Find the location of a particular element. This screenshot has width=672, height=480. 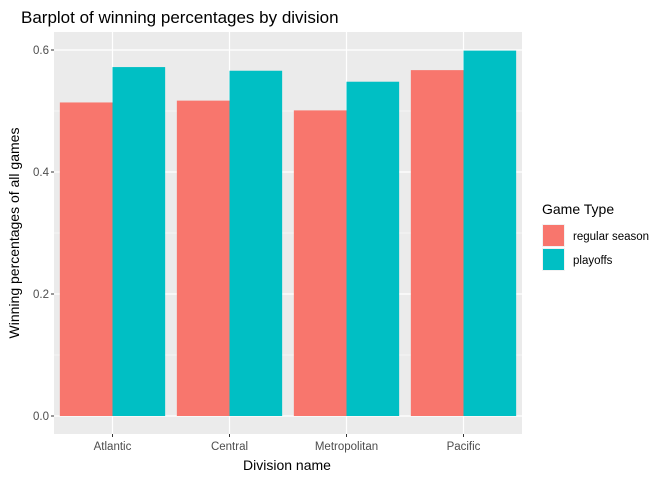

bar-regular-season-atlantic is located at coordinates (86, 259).